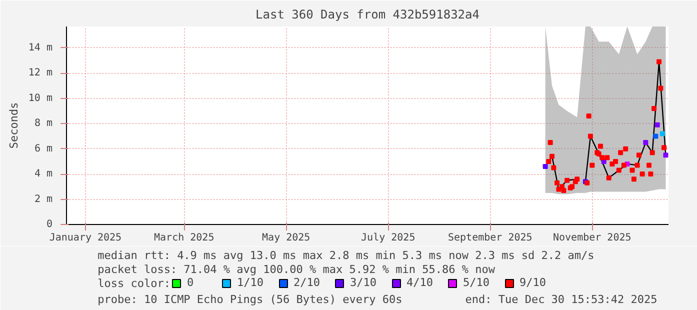  Describe the element at coordinates (191, 282) in the screenshot. I see `legend-label: 0` at that location.